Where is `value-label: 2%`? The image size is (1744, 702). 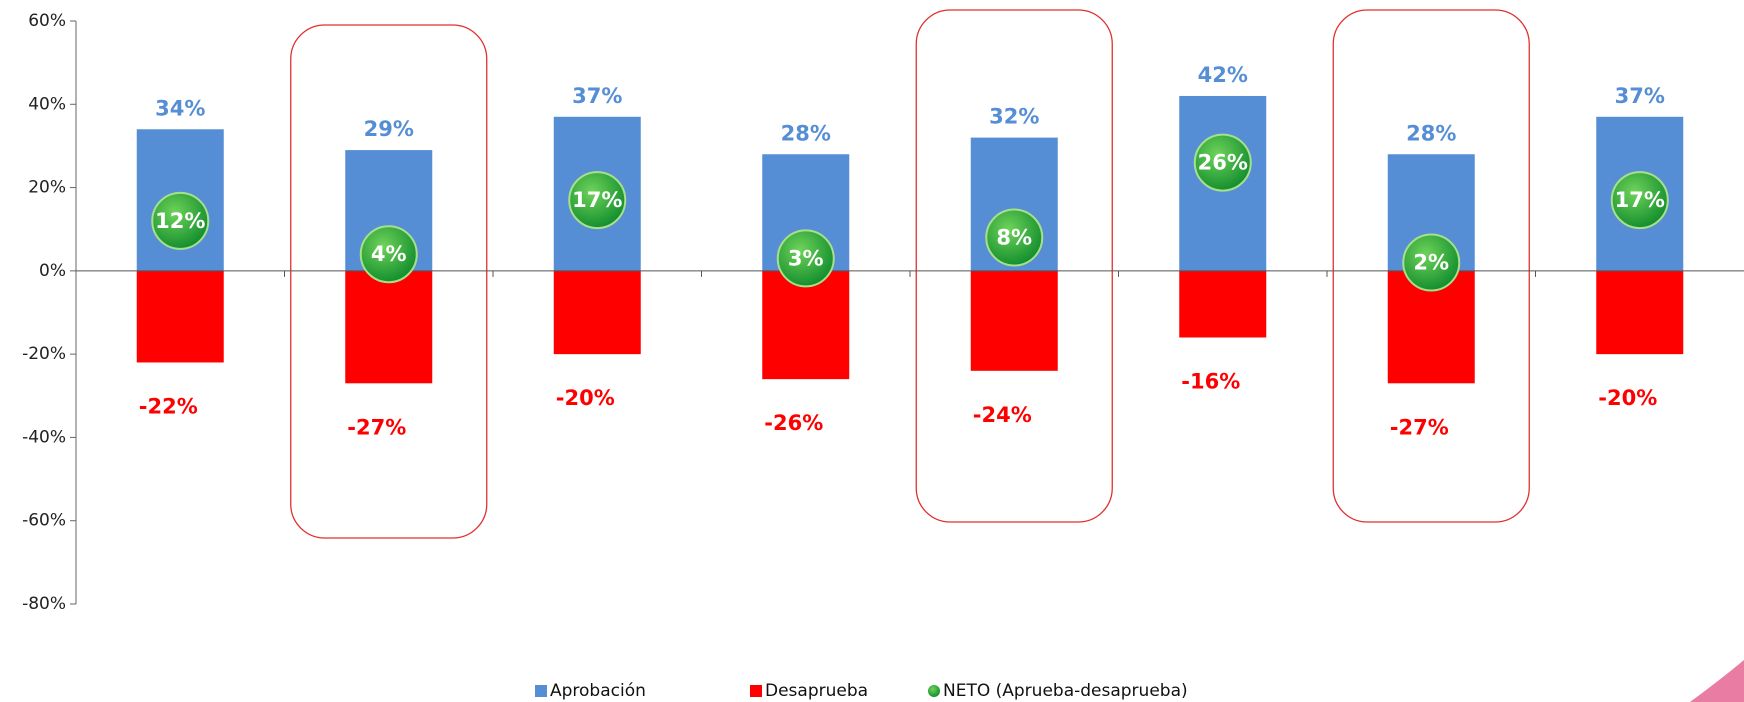
value-label: 2% is located at coordinates (1431, 263).